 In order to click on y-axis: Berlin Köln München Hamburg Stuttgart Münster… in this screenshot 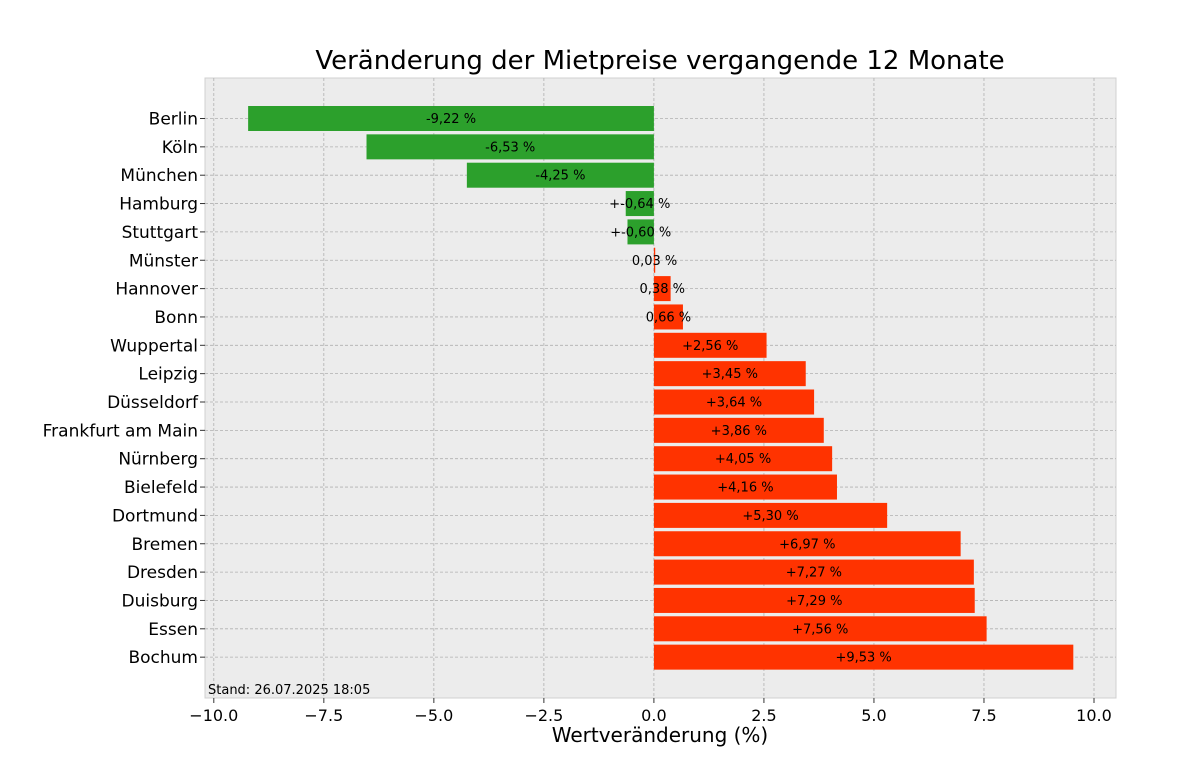, I will do `click(124, 389)`.